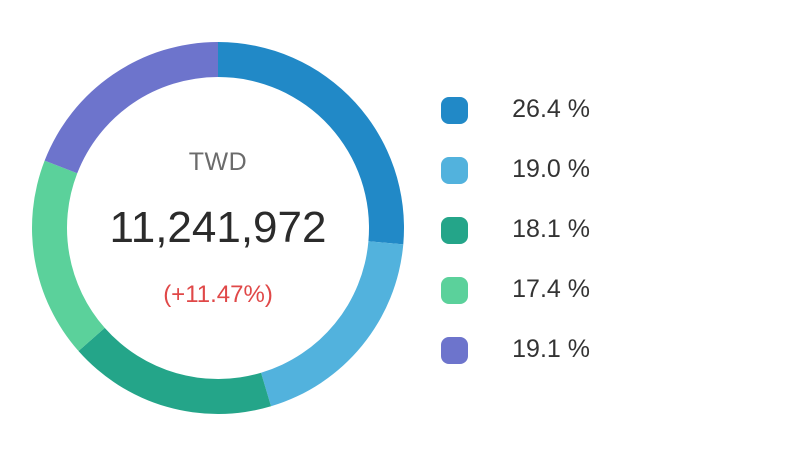 The width and height of the screenshot is (800, 457). I want to click on legend-value: 26.4 %, so click(551, 109).